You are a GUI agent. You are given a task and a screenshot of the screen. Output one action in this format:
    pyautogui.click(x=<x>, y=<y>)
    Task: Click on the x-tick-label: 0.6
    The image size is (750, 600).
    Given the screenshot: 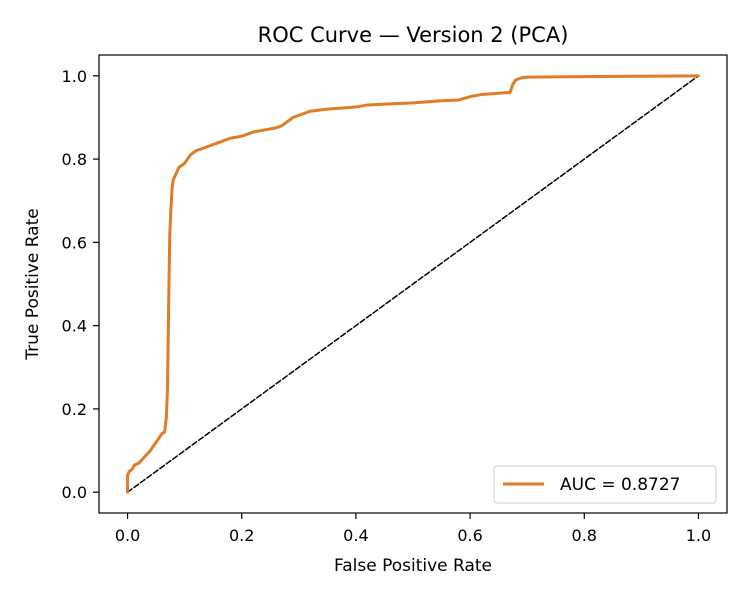 What is the action you would take?
    pyautogui.click(x=469, y=535)
    